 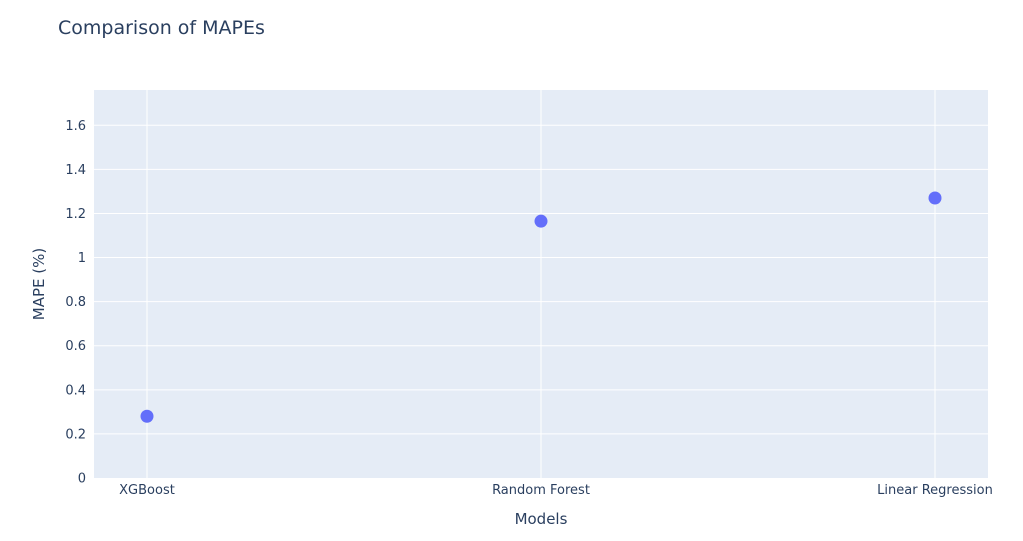 What do you see at coordinates (147, 490) in the screenshot?
I see `x-tick-label: XGBoost` at bounding box center [147, 490].